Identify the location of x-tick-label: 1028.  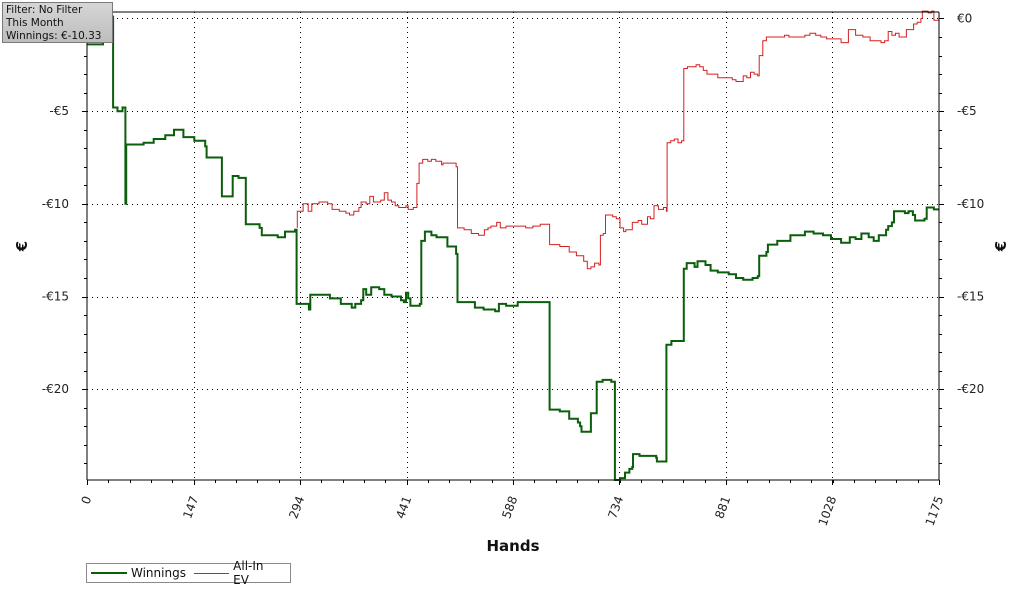
(828, 510).